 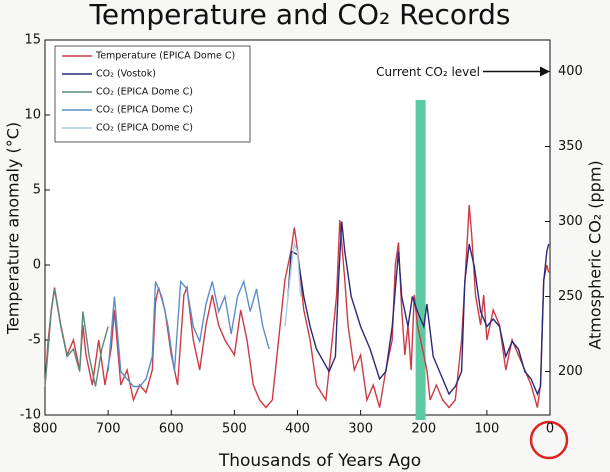 I want to click on annotation-text: Current CO₂ level, so click(x=428, y=72).